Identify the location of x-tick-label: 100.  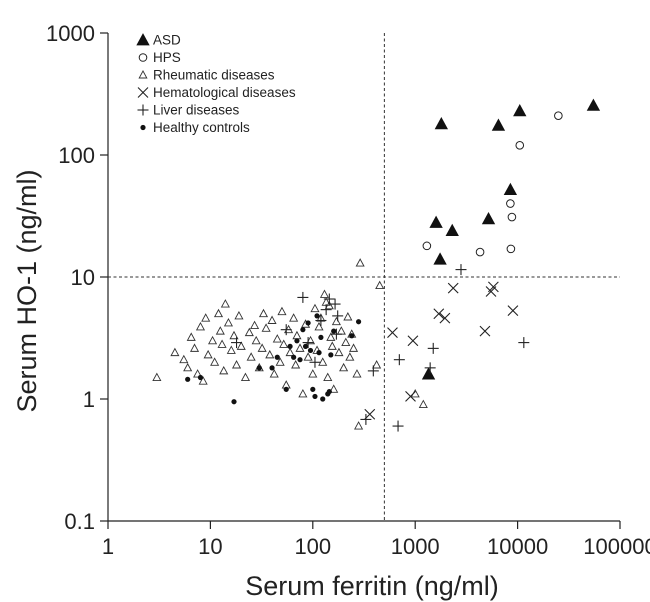
(312, 546).